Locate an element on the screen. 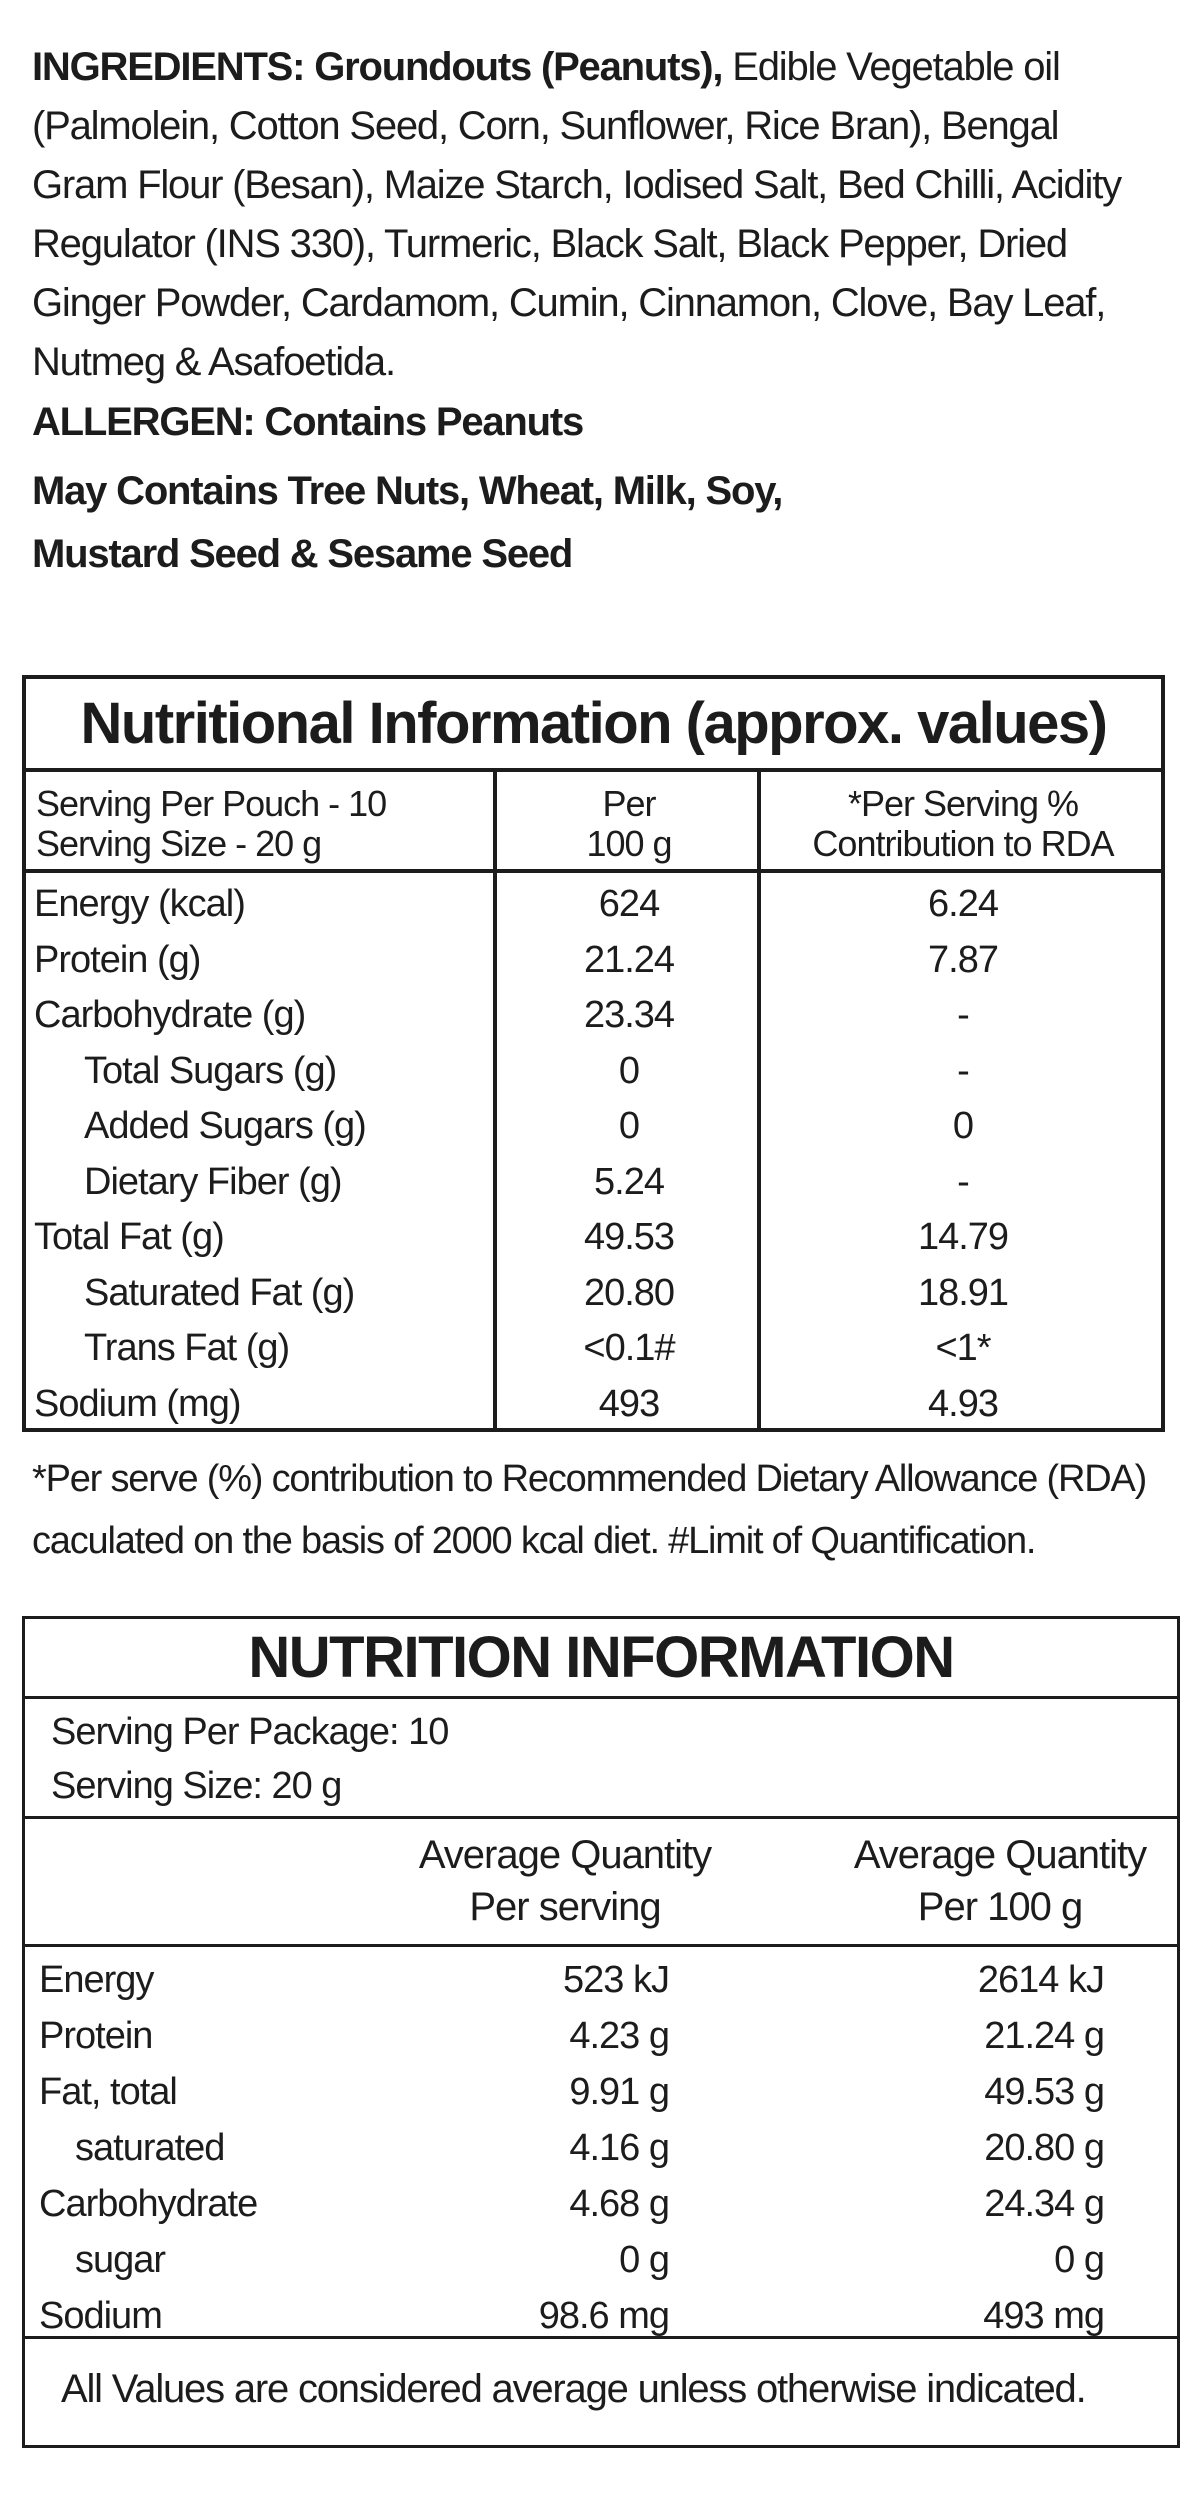 The height and width of the screenshot is (2509, 1200). per-serving-value: 523 kJ is located at coordinates (616, 1980).